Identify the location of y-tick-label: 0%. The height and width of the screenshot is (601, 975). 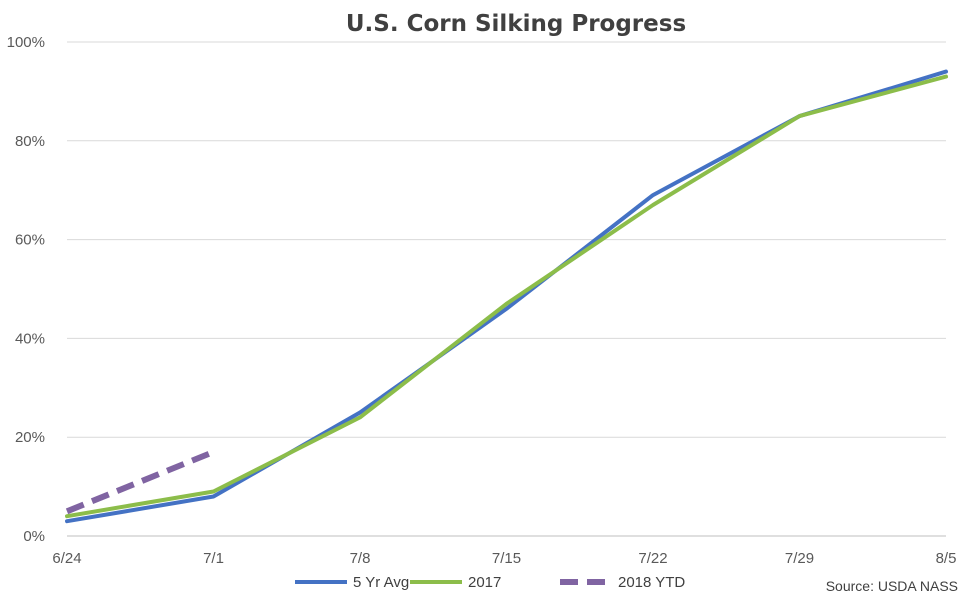
(34, 536).